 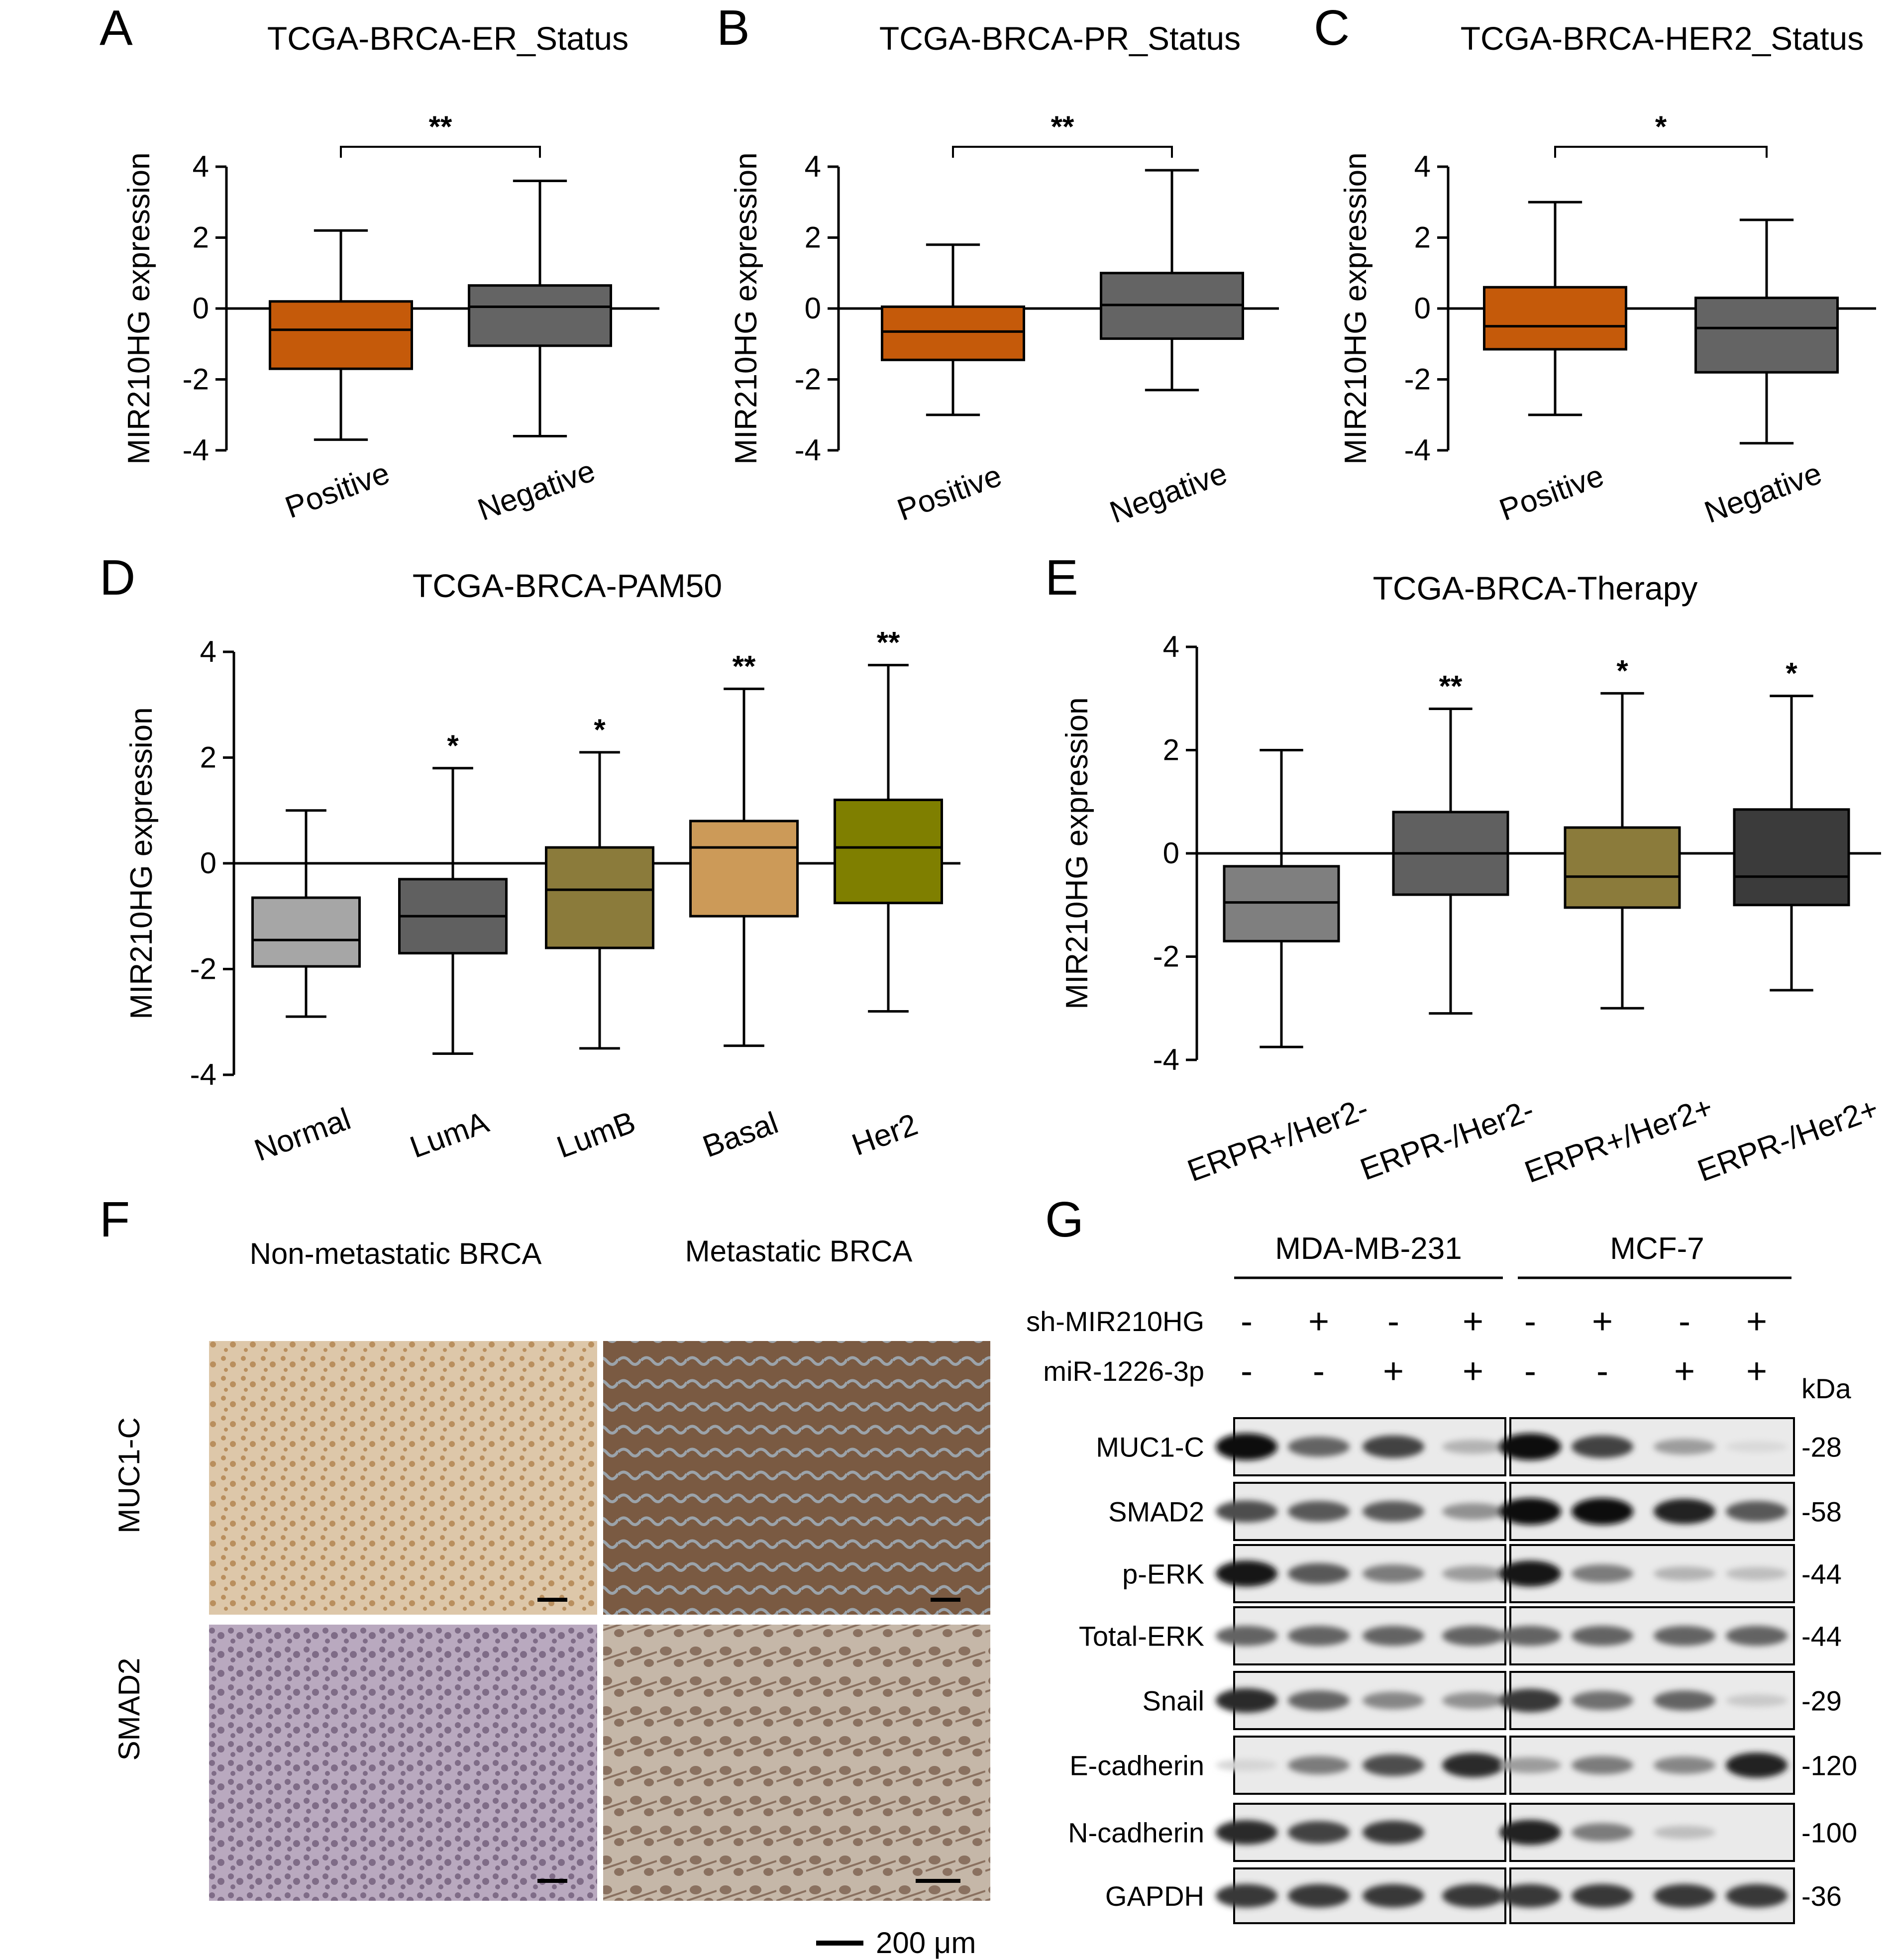 What do you see at coordinates (1447, 1140) in the screenshot?
I see `category-label: ERPR-/Her2-` at bounding box center [1447, 1140].